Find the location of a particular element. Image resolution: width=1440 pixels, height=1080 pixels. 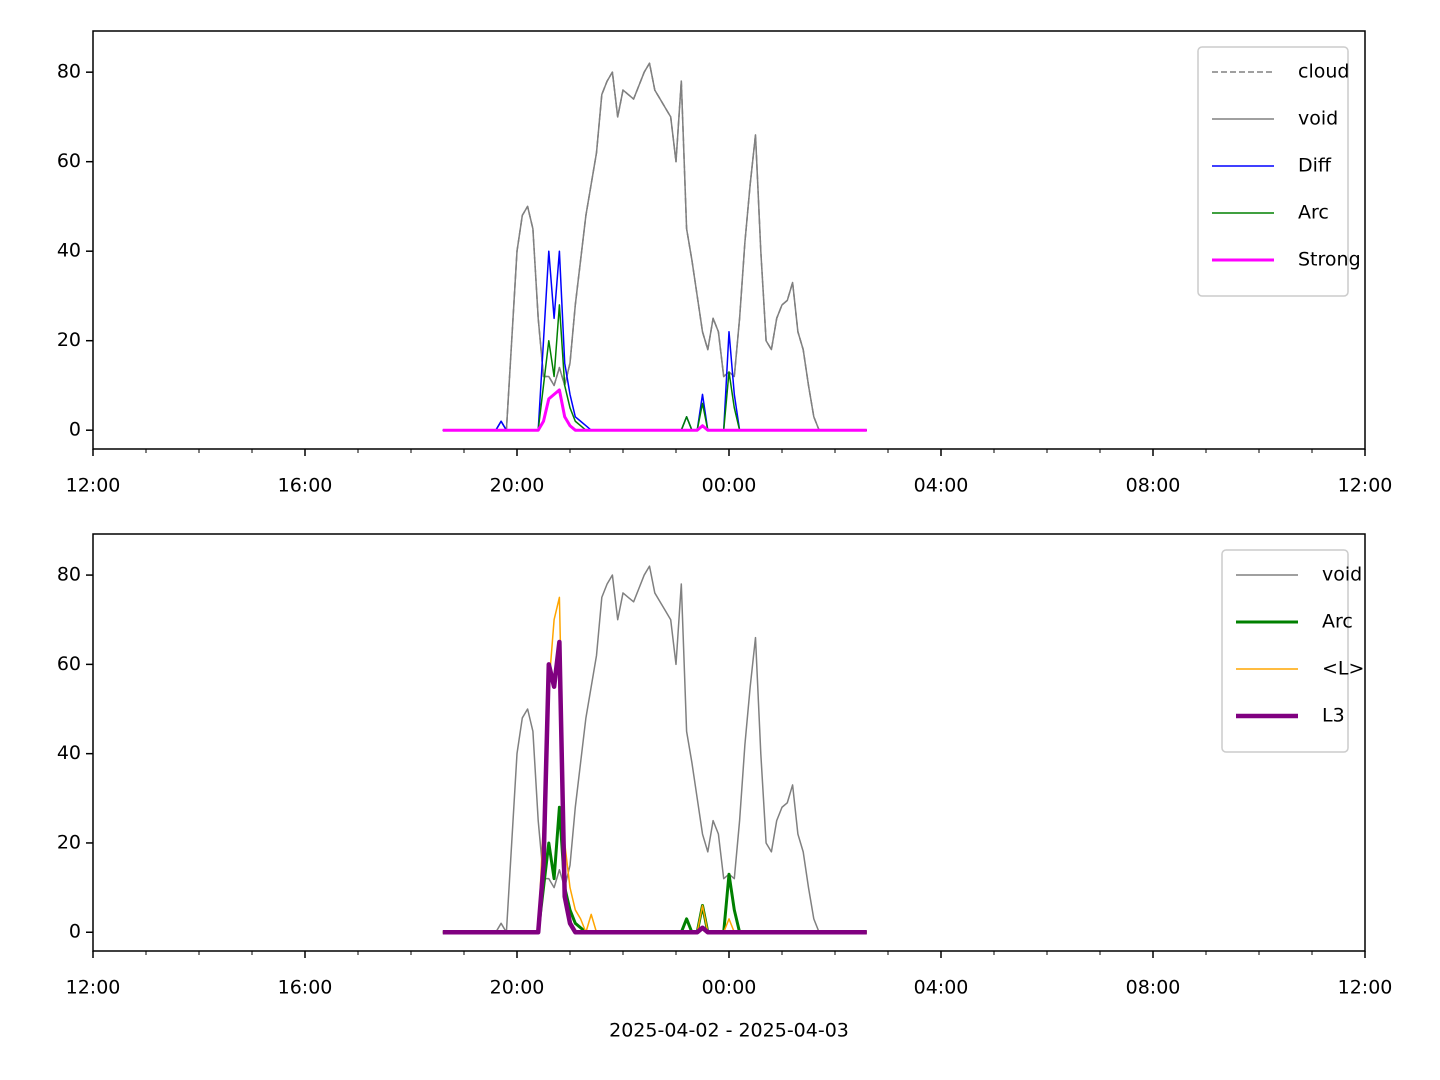

legend-label: Strong is located at coordinates (1329, 260).